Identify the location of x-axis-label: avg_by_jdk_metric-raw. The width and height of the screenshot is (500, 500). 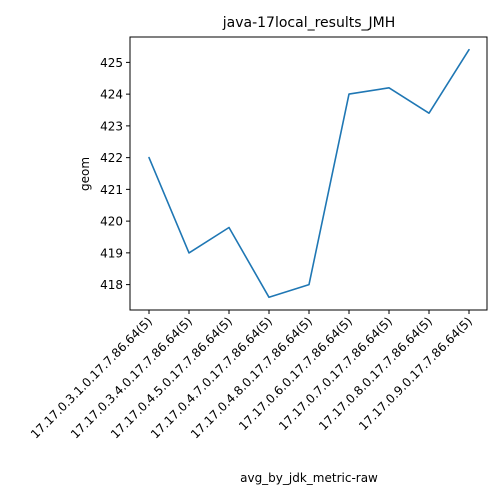
(309, 478).